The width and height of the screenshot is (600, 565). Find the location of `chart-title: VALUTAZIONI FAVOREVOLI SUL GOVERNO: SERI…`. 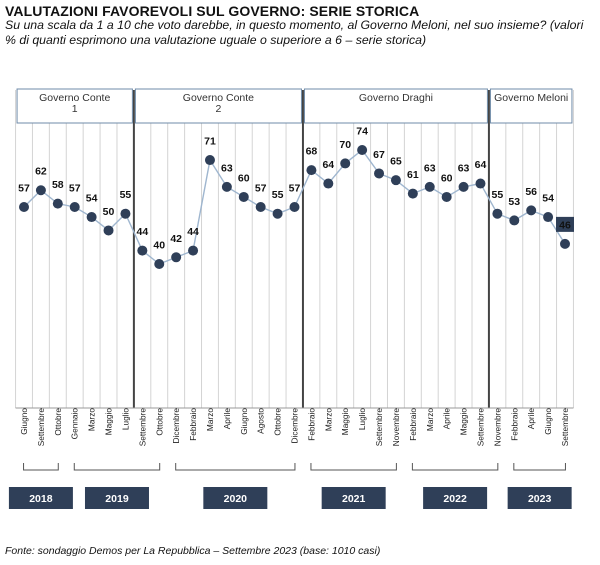

chart-title: VALUTAZIONI FAVOREVOLI SUL GOVERNO: SERI… is located at coordinates (212, 11).